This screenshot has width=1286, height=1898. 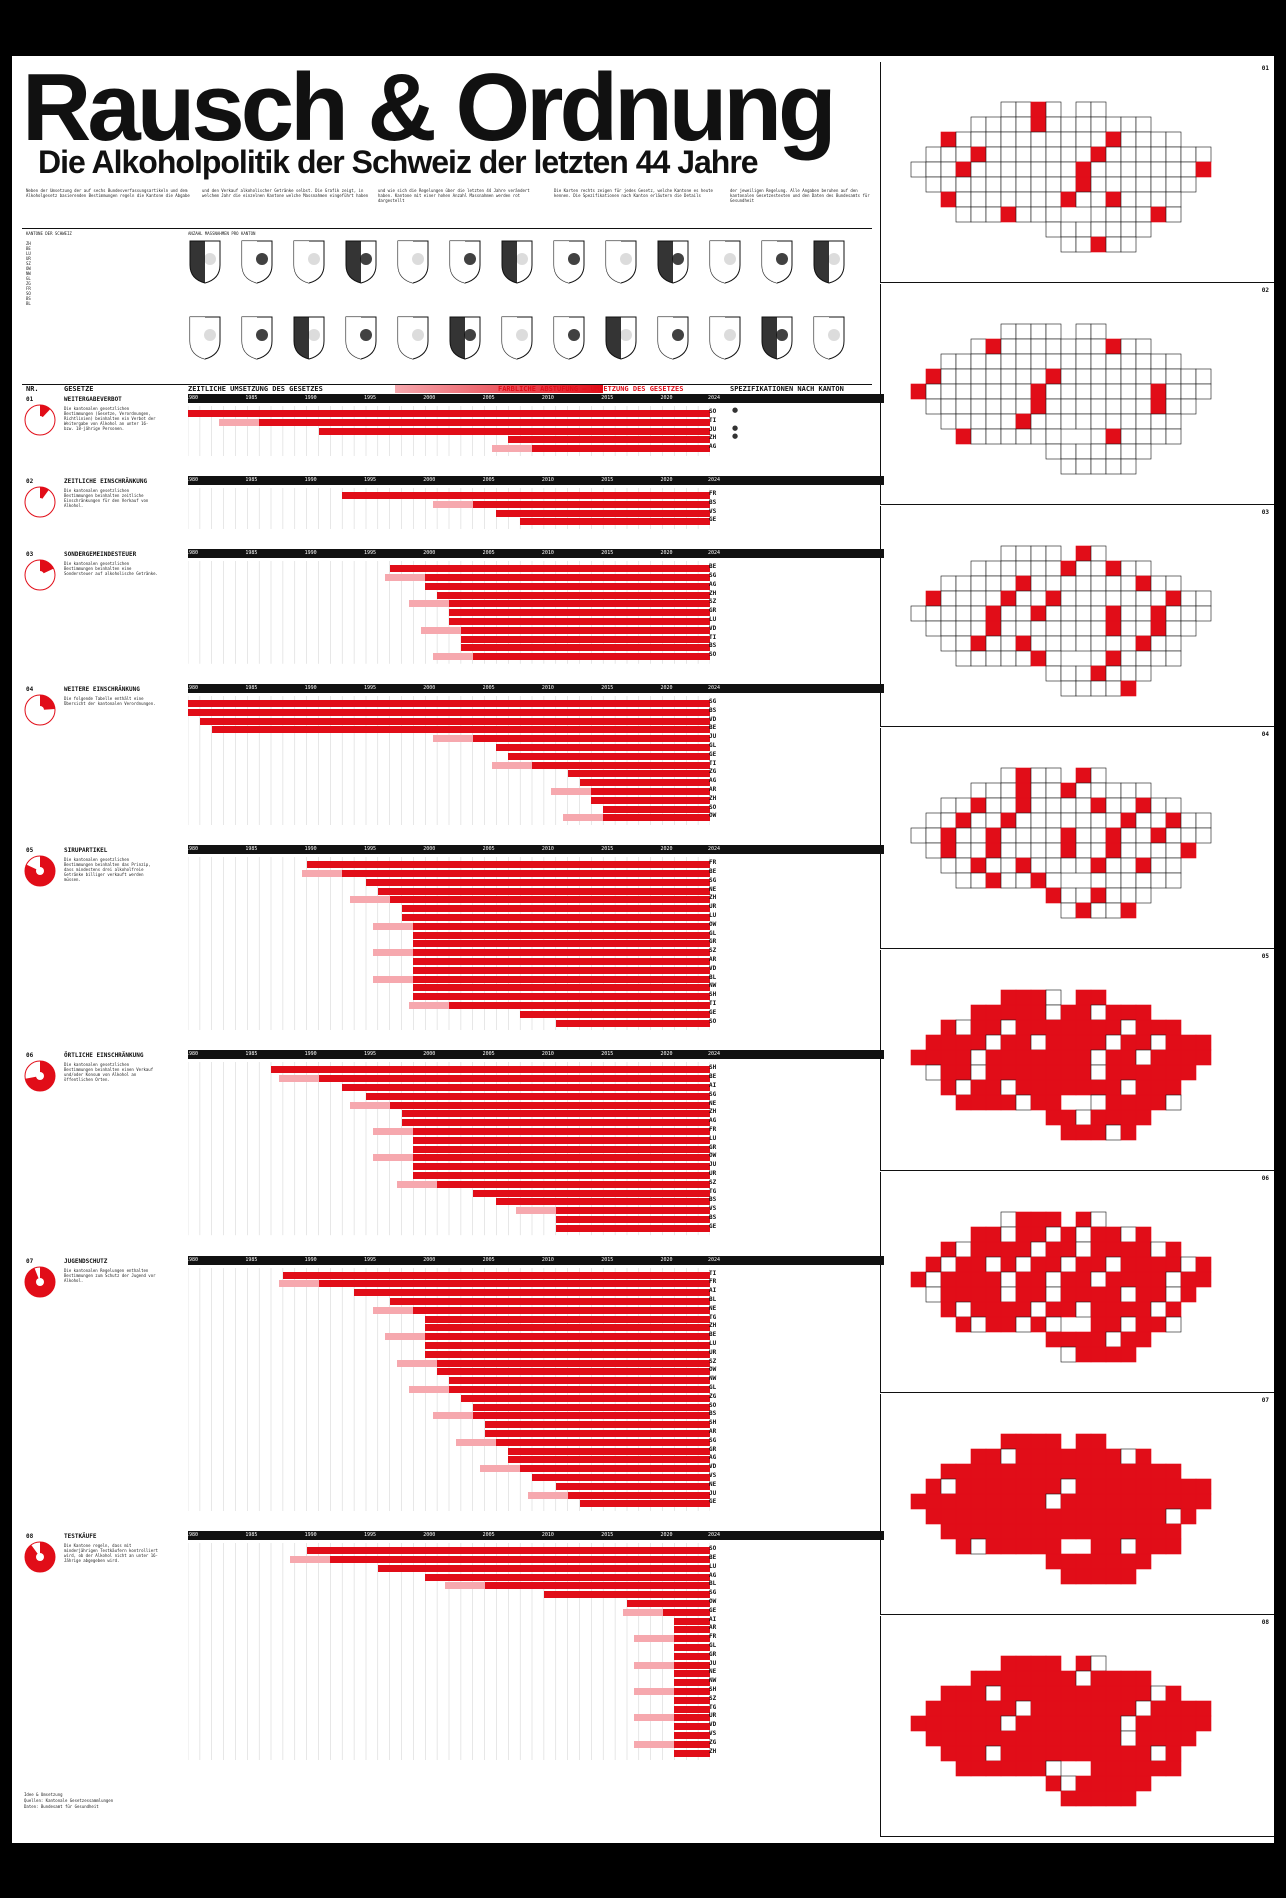 I want to click on year-tick-label: 1990, so click(x=310, y=480).